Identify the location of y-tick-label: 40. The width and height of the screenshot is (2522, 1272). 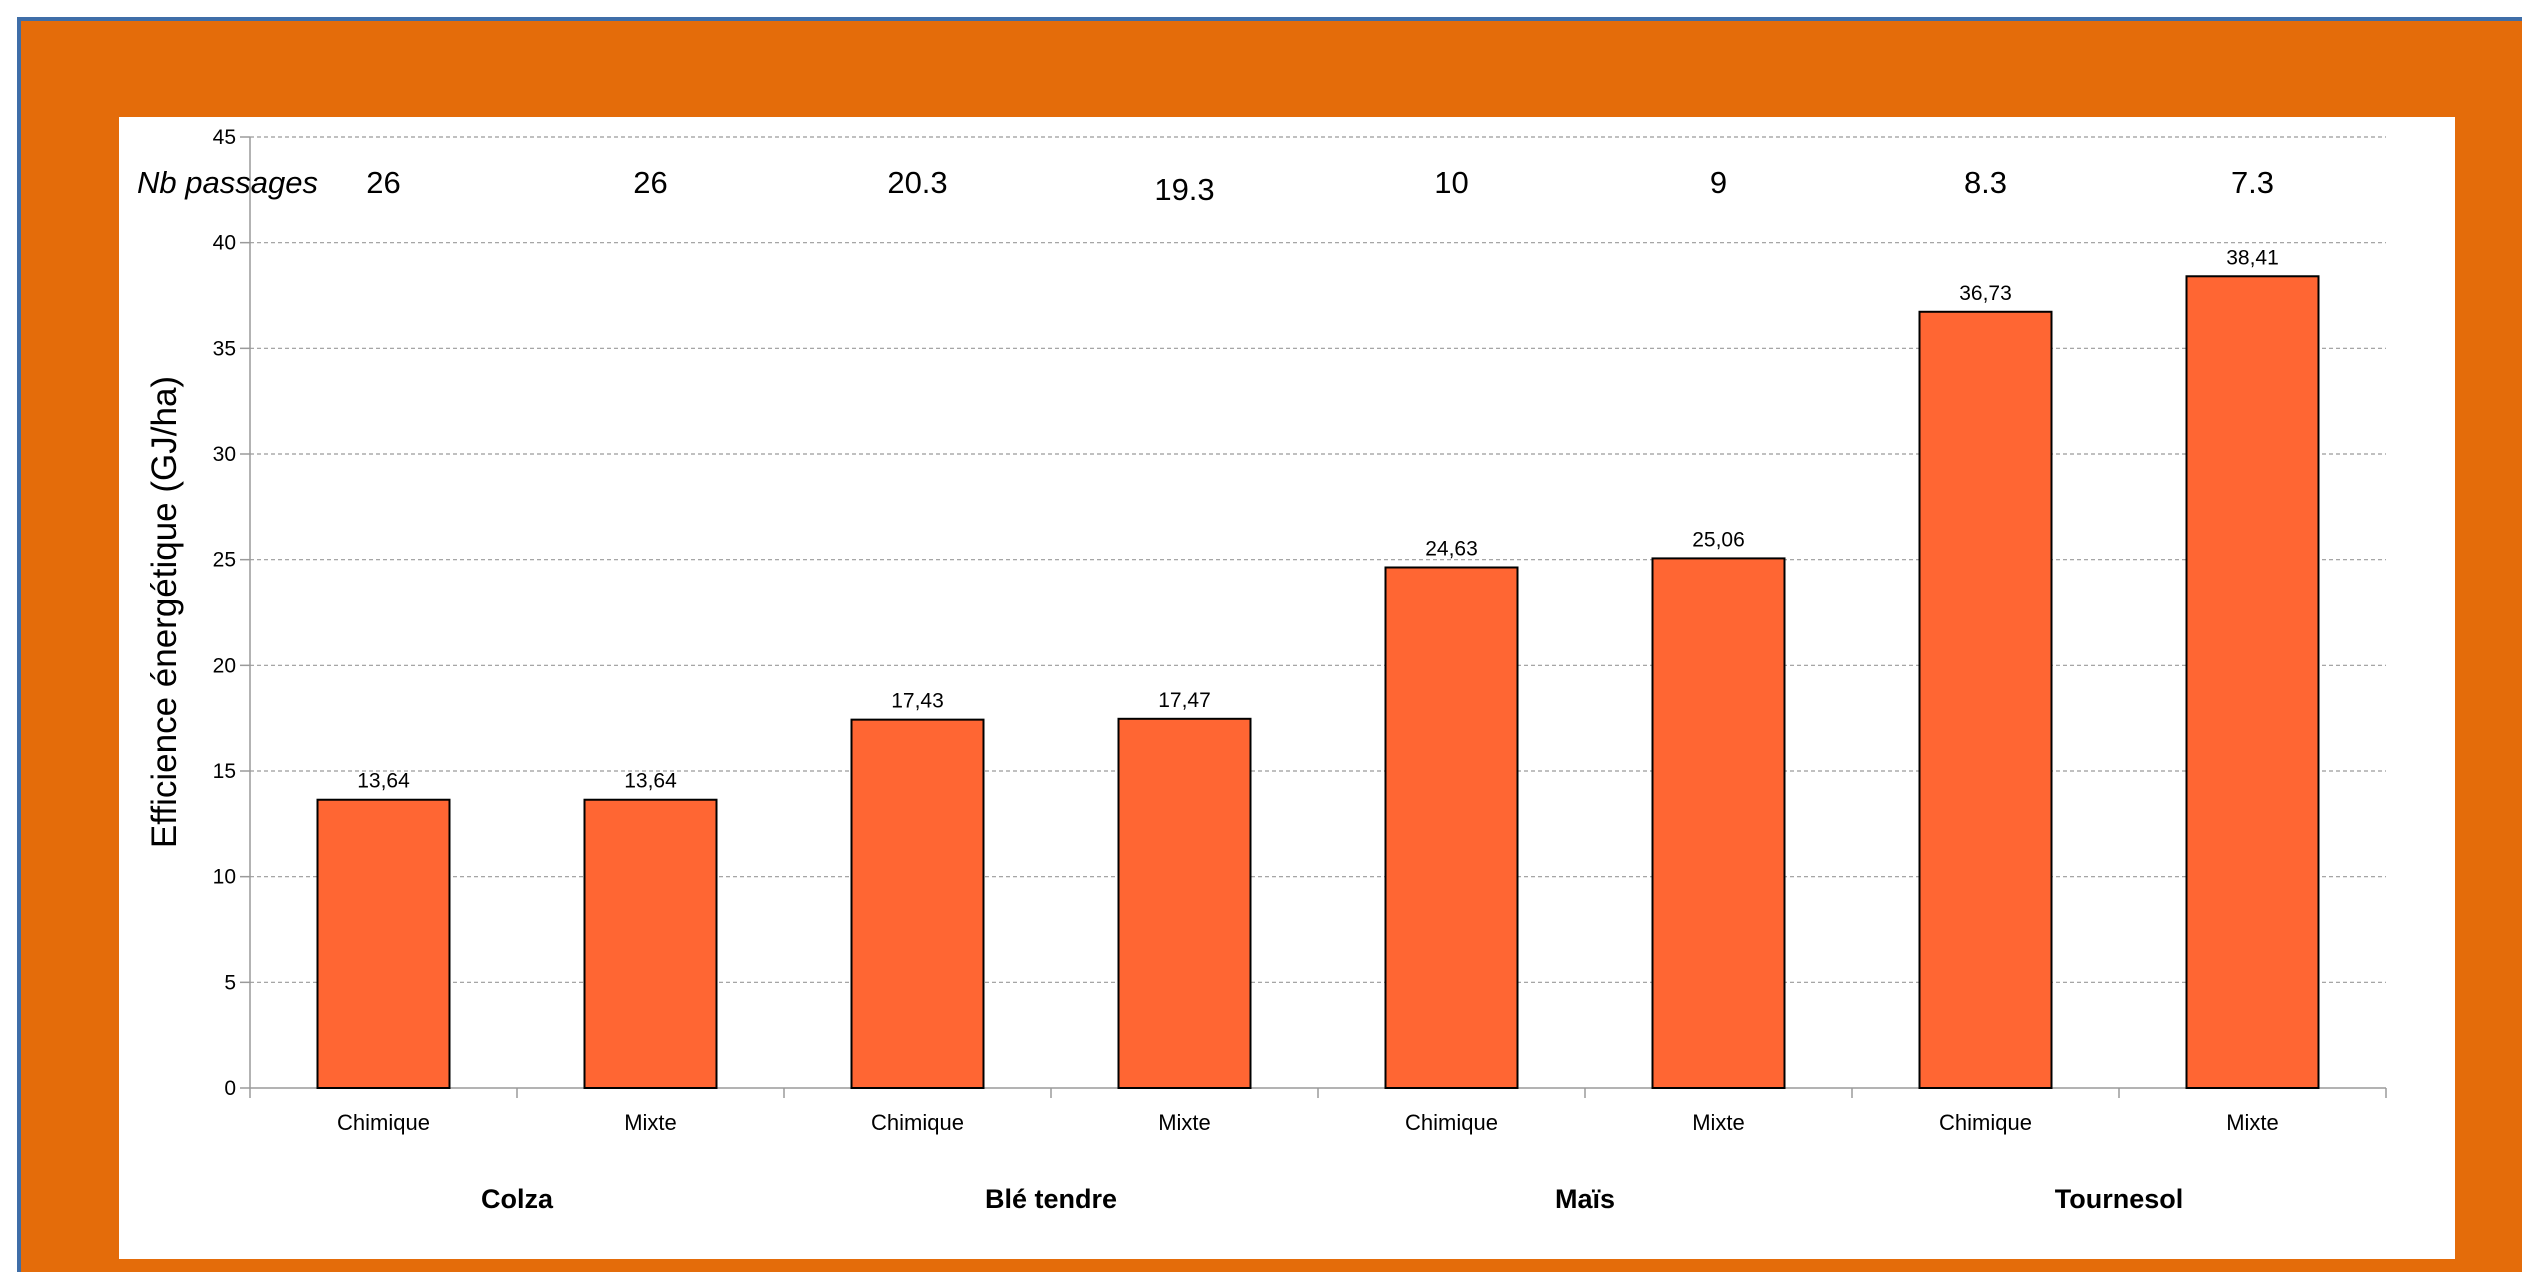
(224, 243).